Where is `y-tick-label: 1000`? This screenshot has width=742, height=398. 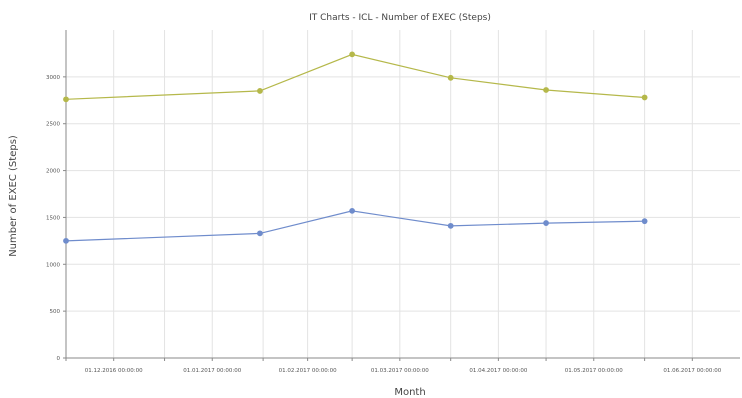 y-tick-label: 1000 is located at coordinates (53, 265).